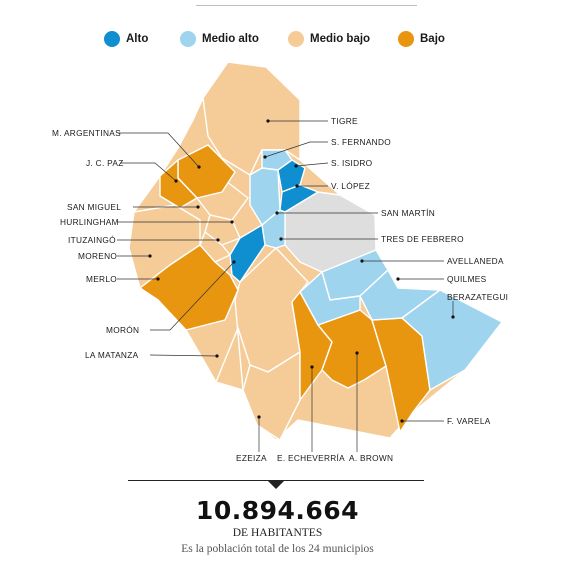 This screenshot has width=575, height=568. I want to click on municipality-s-isidro, so click(291, 176).